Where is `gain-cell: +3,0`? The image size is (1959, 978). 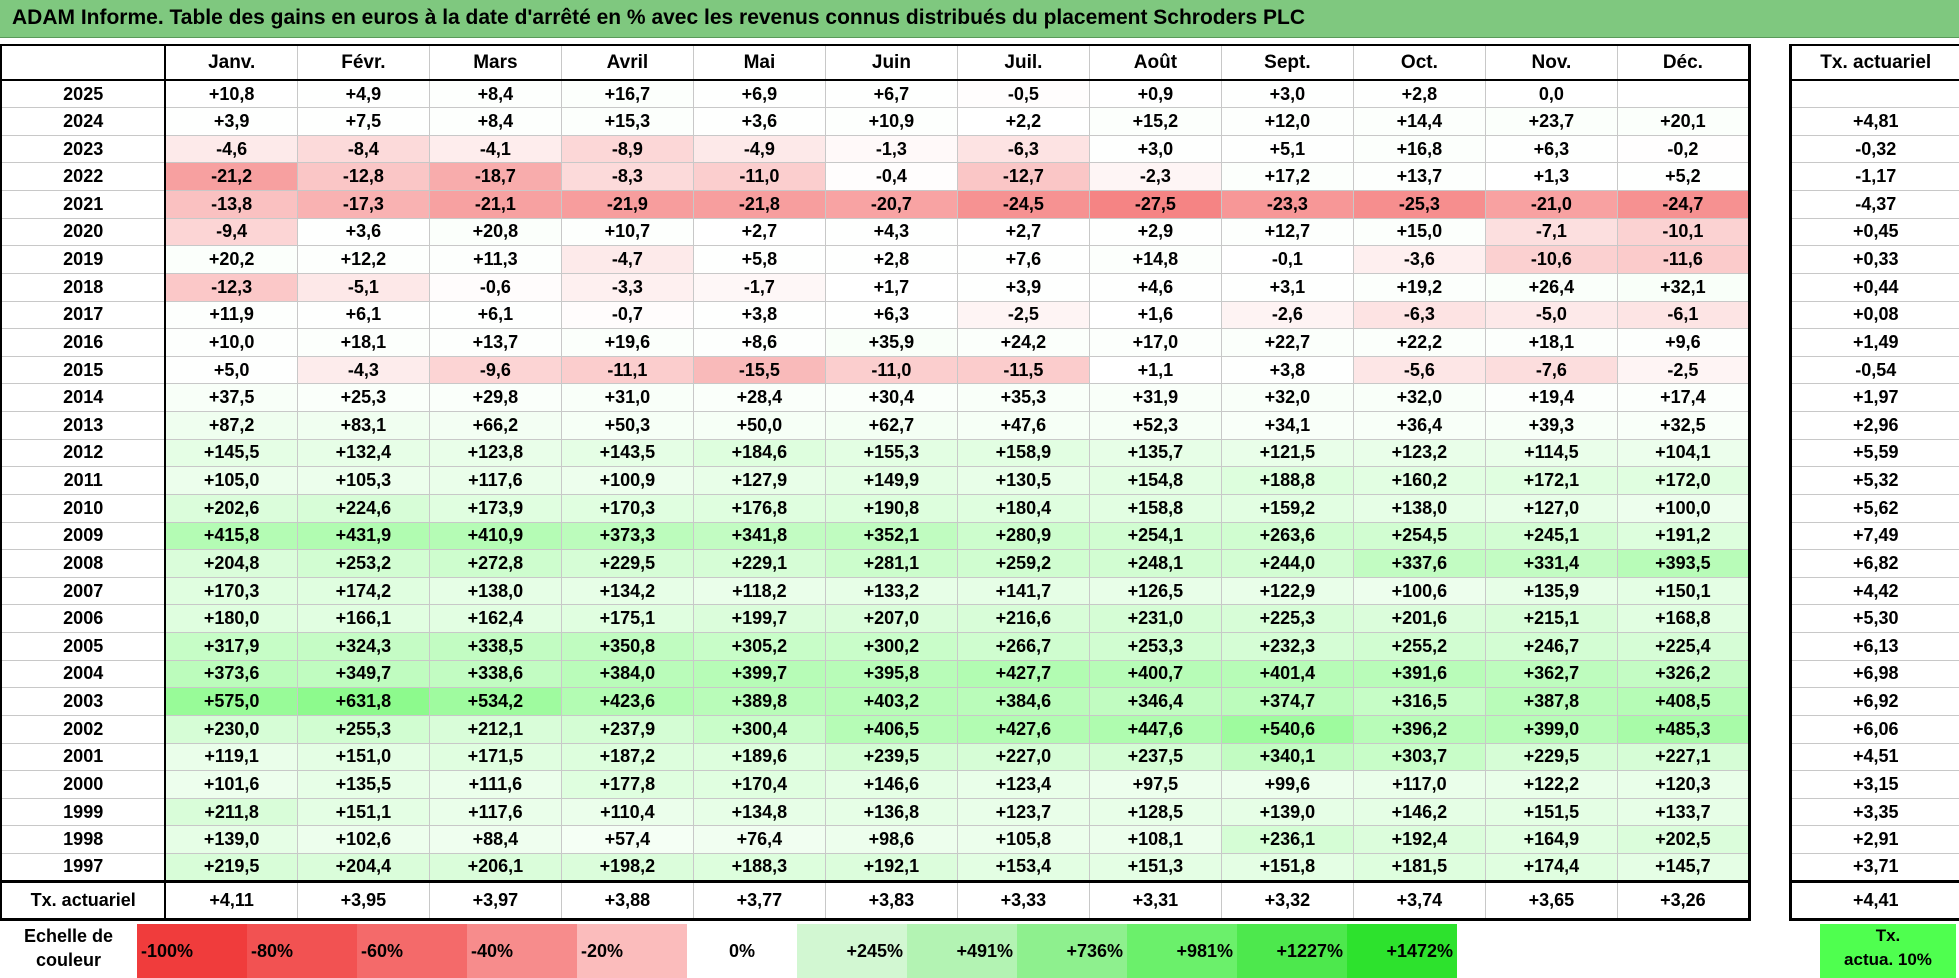
gain-cell: +3,0 is located at coordinates (1155, 149).